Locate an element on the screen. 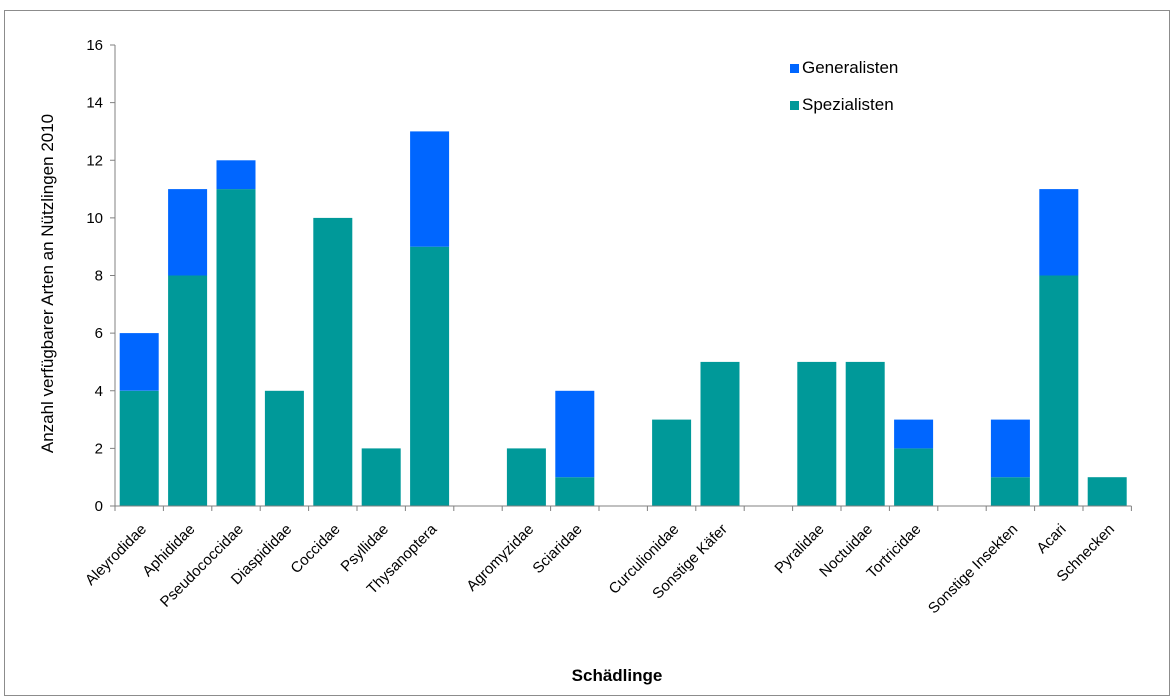 This screenshot has height=700, width=1176. x-tick-label-8: Agromyzidae is located at coordinates (500, 558).